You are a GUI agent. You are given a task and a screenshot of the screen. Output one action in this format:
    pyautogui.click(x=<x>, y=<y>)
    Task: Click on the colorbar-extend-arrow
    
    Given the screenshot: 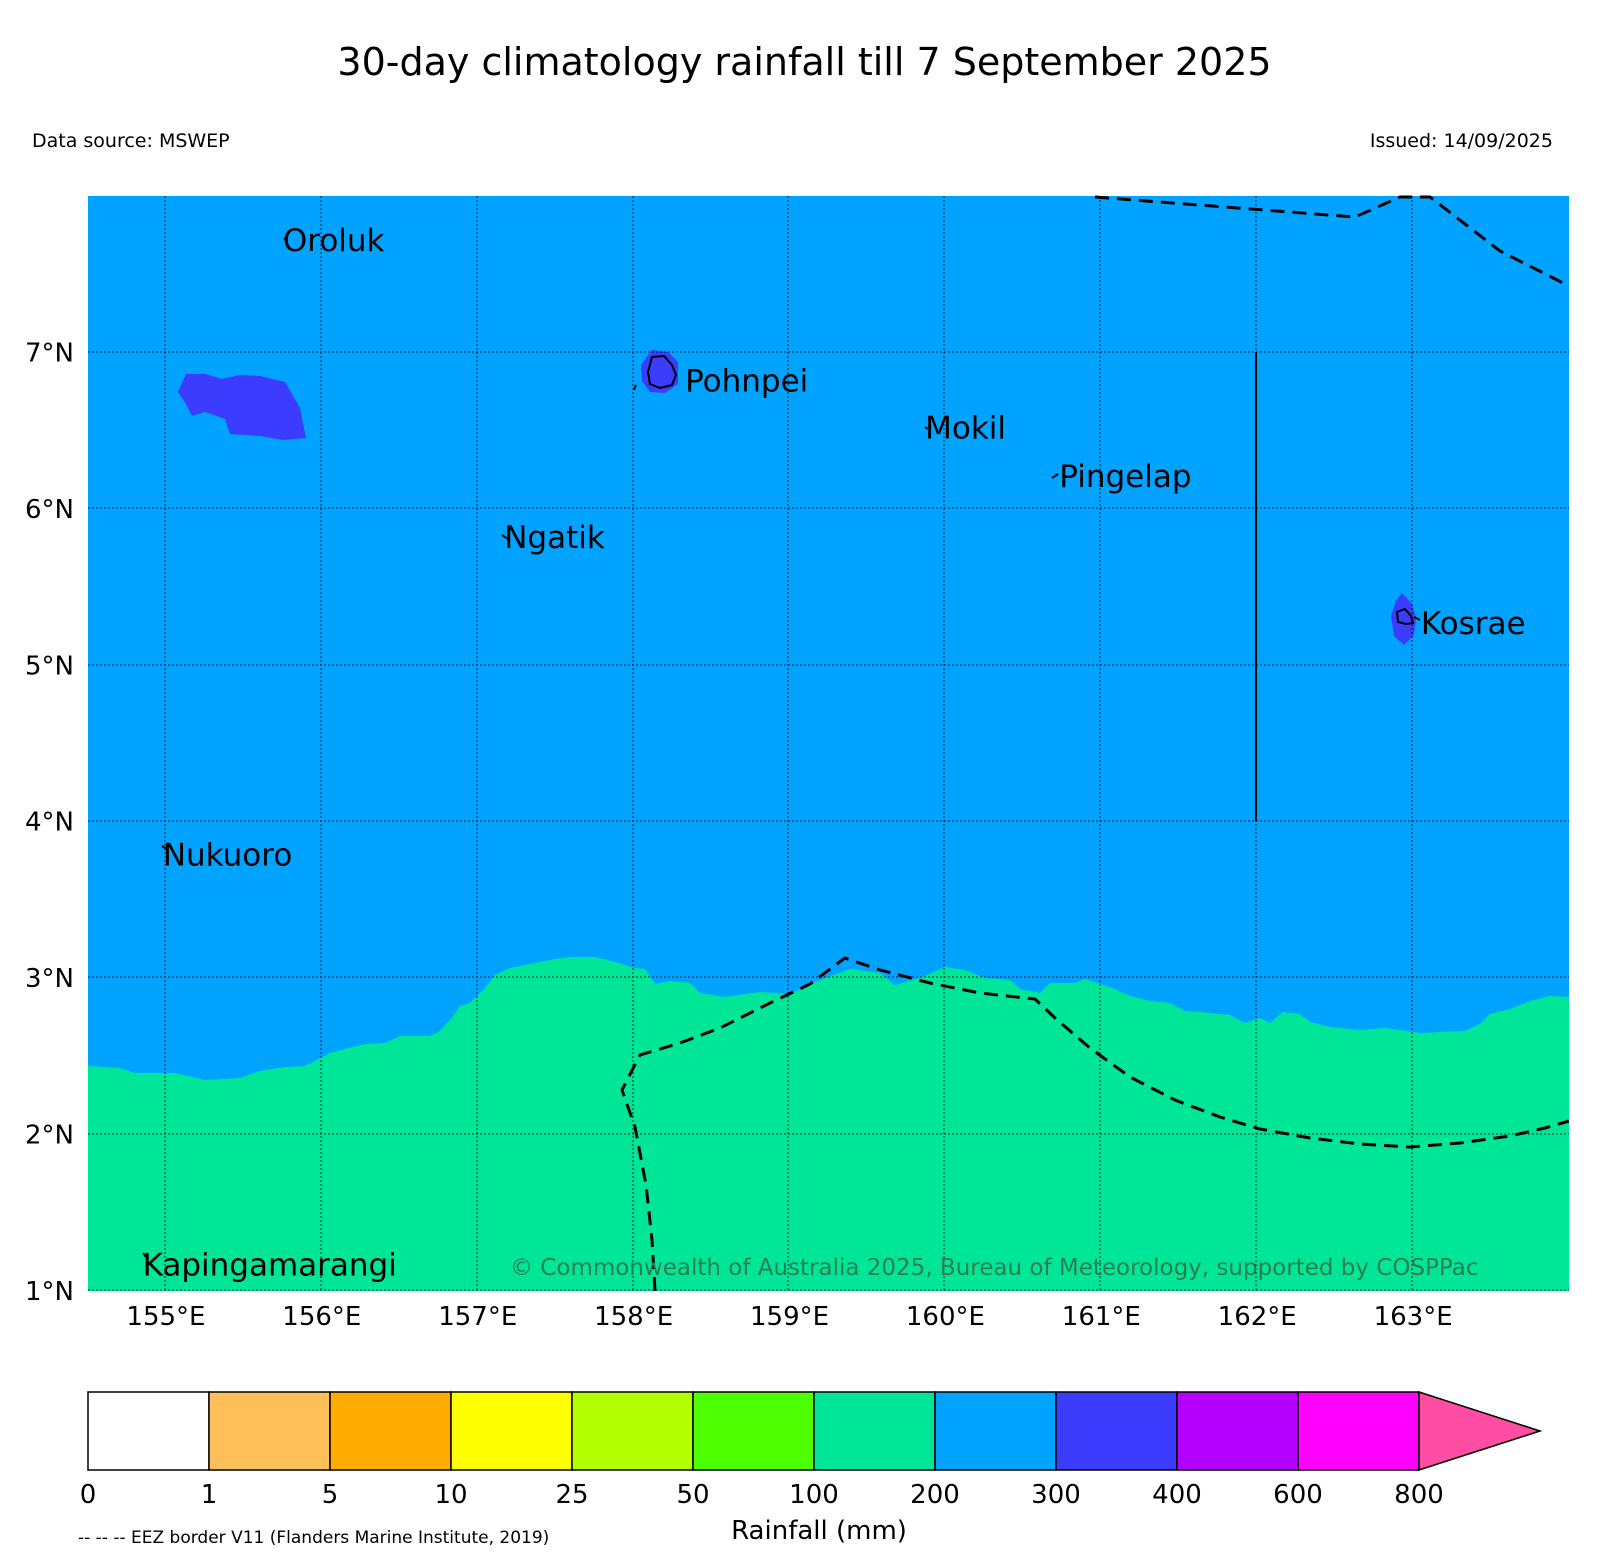 What is the action you would take?
    pyautogui.click(x=1480, y=1431)
    